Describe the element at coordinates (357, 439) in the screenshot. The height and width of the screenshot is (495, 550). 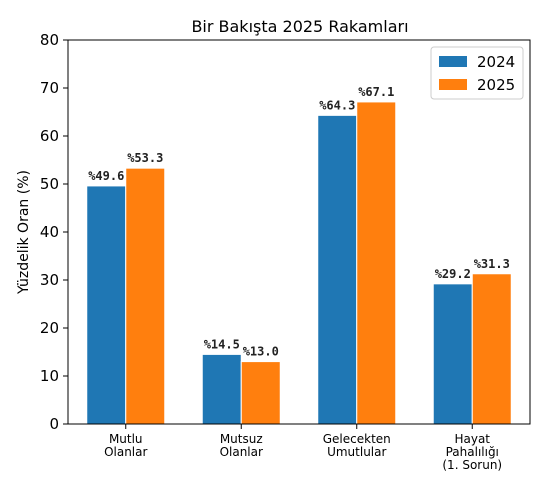
I see `x-tick-label: Gelecekten` at that location.